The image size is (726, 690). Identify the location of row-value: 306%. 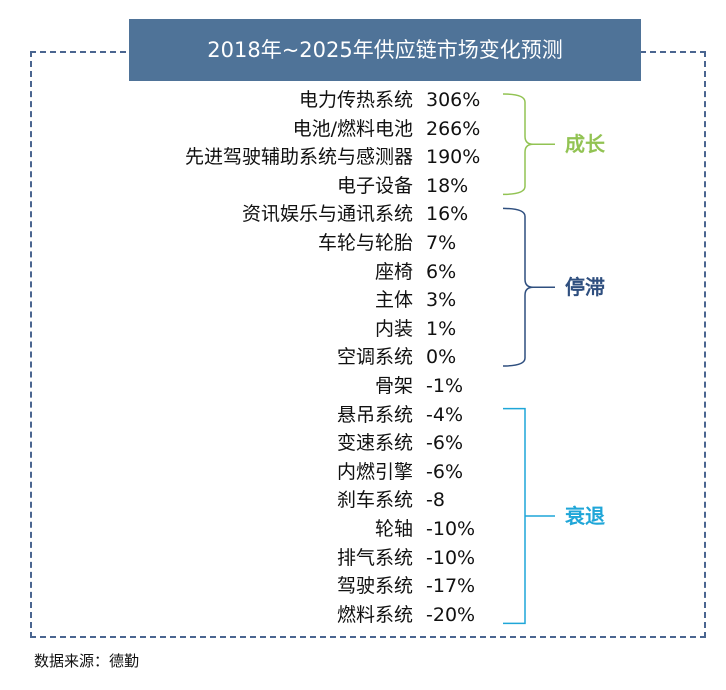
(453, 100).